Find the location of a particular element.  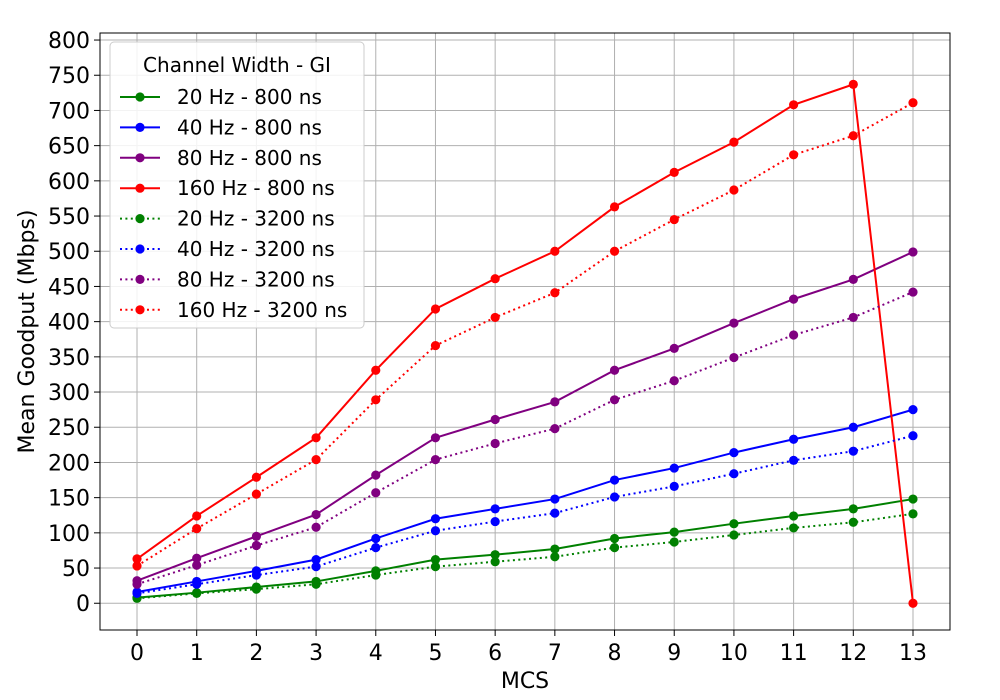

x-tick-label: 11 is located at coordinates (794, 653).